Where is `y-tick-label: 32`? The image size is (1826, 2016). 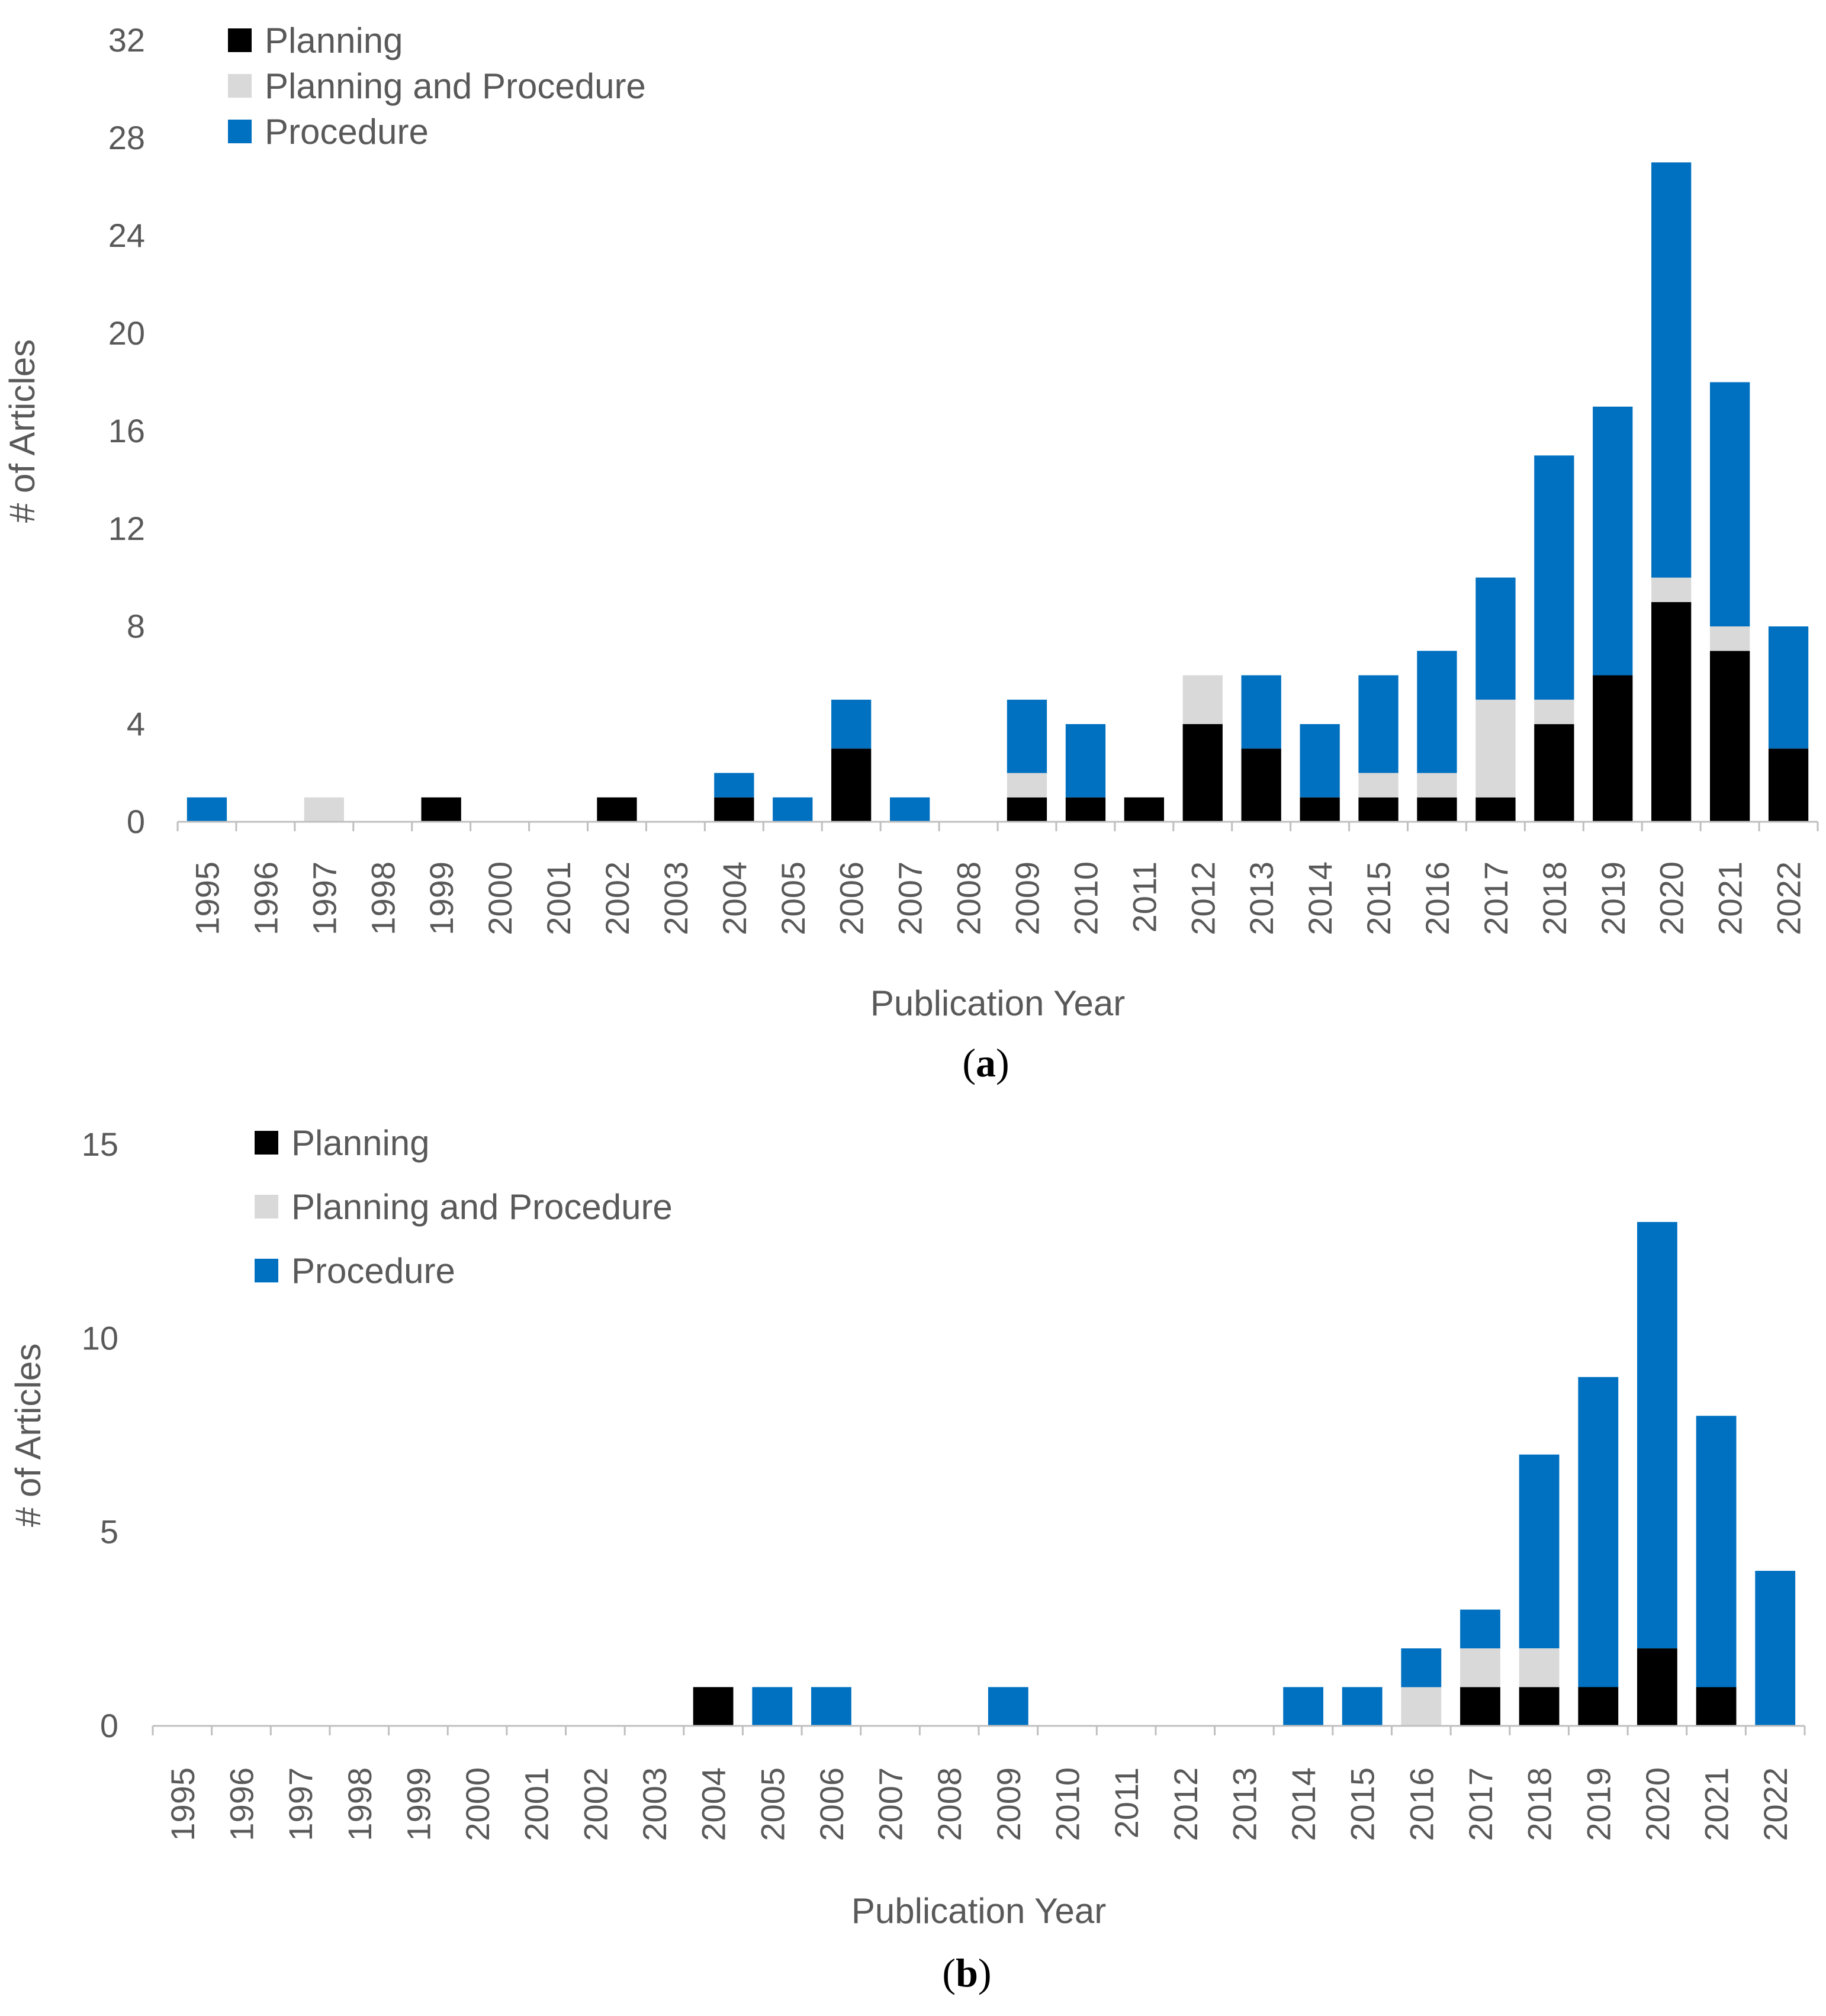 y-tick-label: 32 is located at coordinates (126, 40).